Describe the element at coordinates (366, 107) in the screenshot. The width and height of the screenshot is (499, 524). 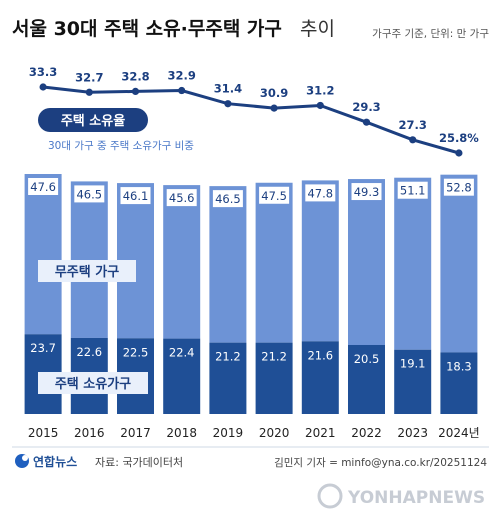
I see `ownership-rate-value-label: 29.3` at that location.